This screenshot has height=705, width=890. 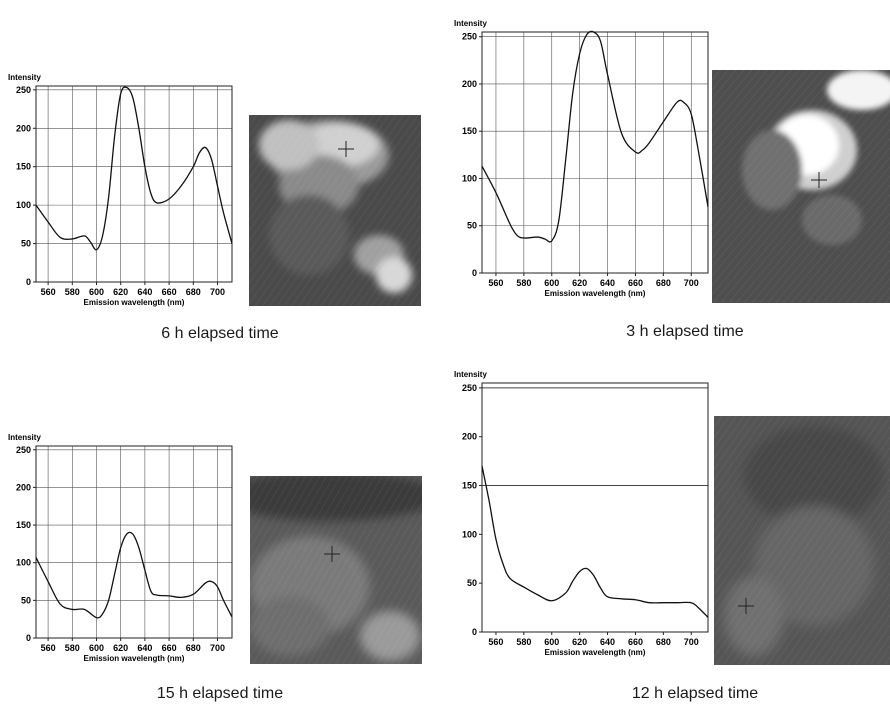 What do you see at coordinates (336, 570) in the screenshot?
I see `micrograph-15h` at bounding box center [336, 570].